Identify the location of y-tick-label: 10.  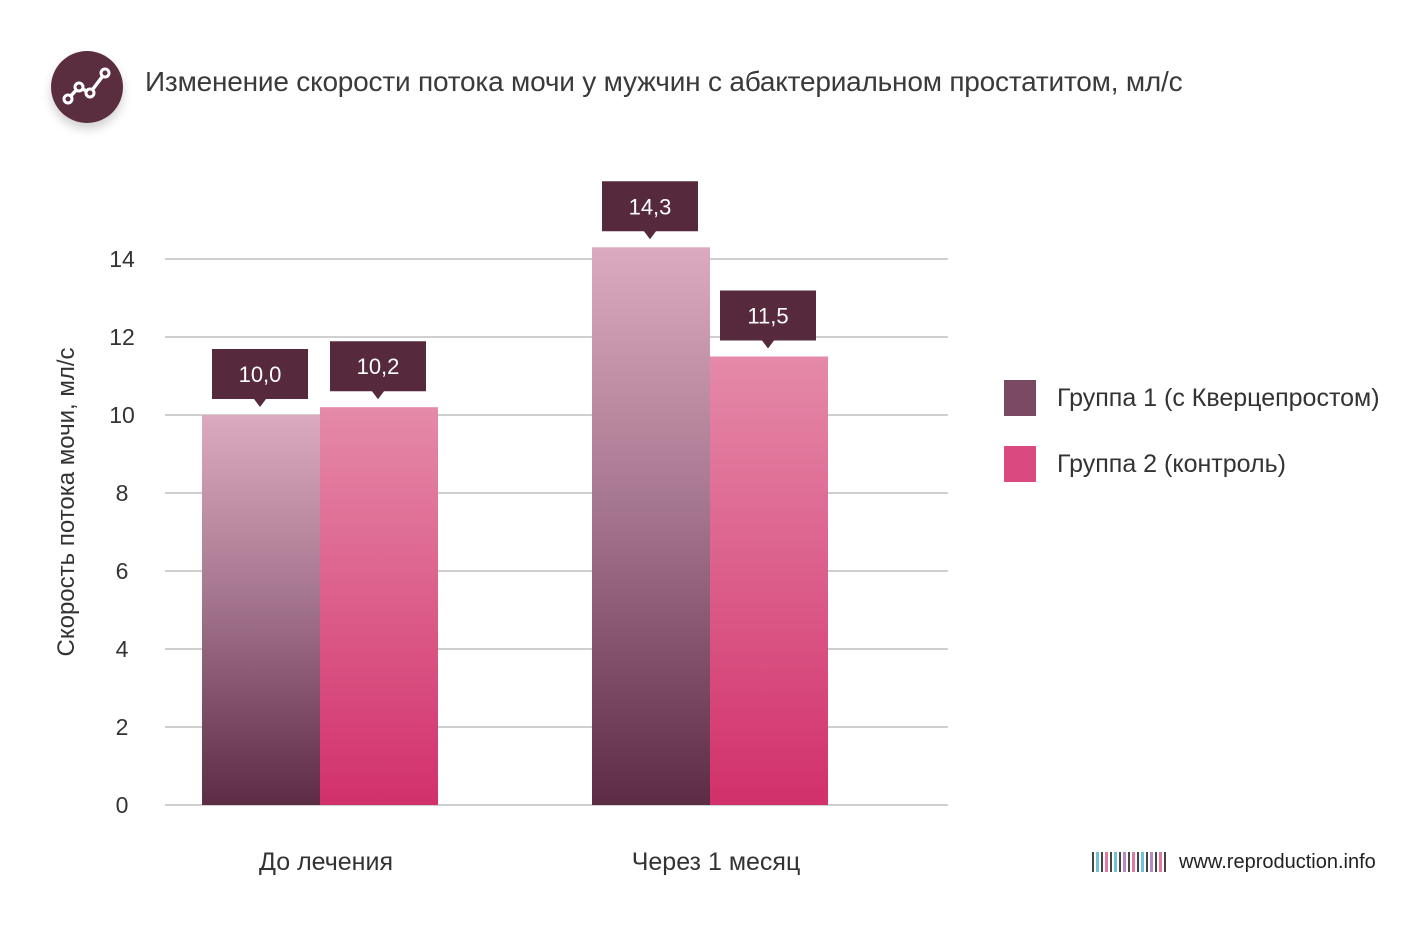
(122, 415).